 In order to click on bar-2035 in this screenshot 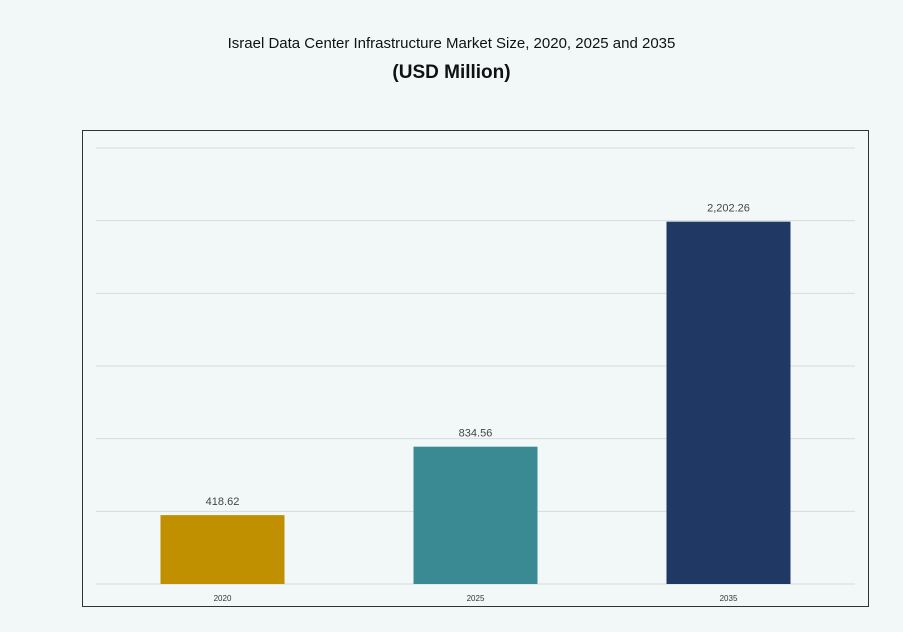, I will do `click(728, 403)`.